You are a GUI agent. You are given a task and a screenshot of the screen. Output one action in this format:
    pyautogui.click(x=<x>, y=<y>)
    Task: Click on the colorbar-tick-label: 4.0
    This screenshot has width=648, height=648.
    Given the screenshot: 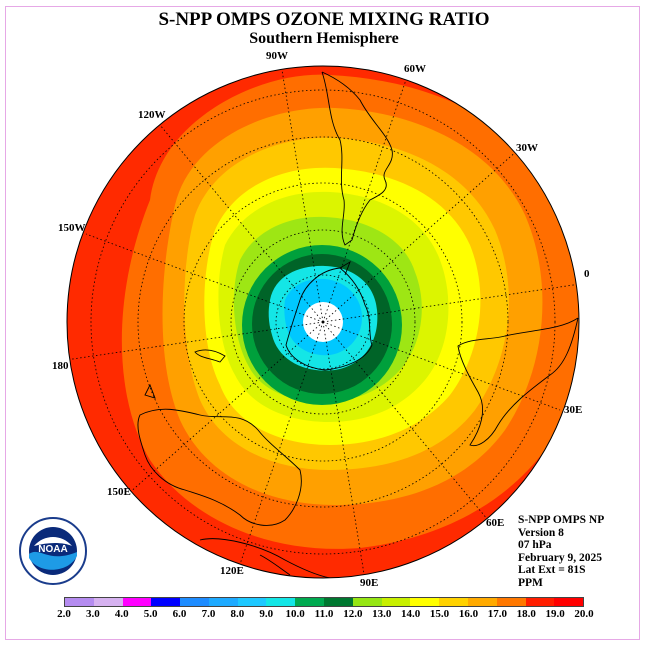 What is the action you would take?
    pyautogui.click(x=121, y=614)
    